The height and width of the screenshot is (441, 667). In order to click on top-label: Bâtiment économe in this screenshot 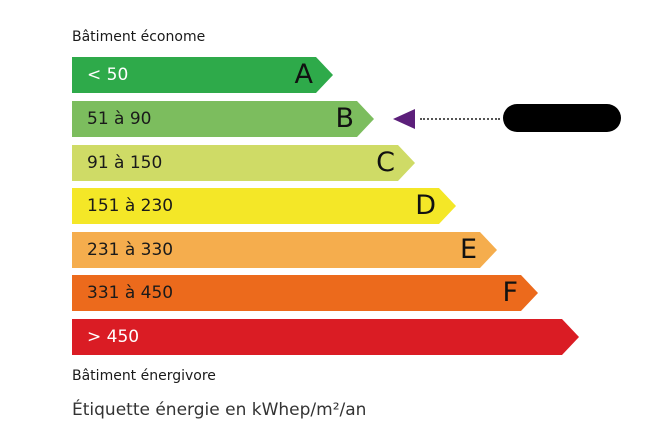, I will do `click(139, 37)`.